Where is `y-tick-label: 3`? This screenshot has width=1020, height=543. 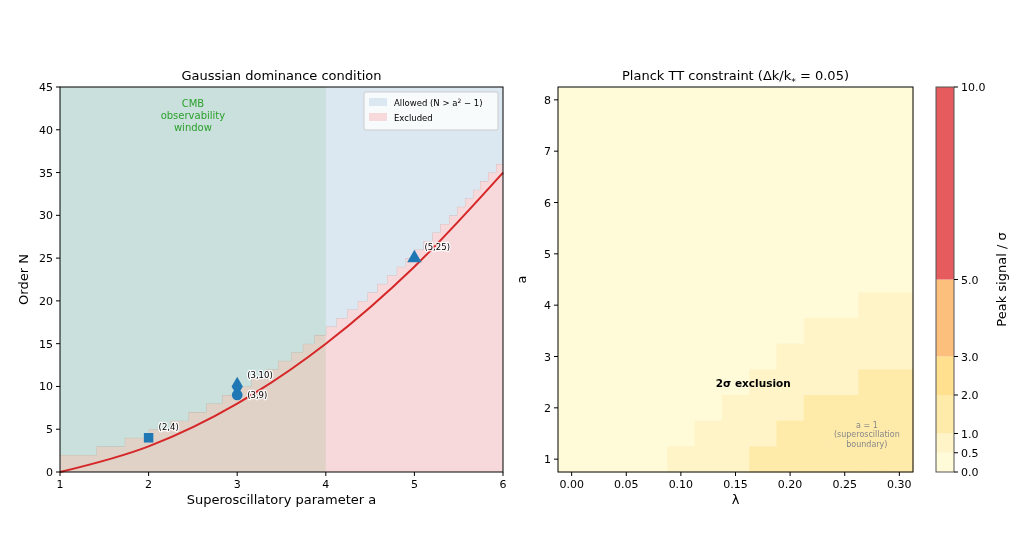
y-tick-label: 3 is located at coordinates (547, 357).